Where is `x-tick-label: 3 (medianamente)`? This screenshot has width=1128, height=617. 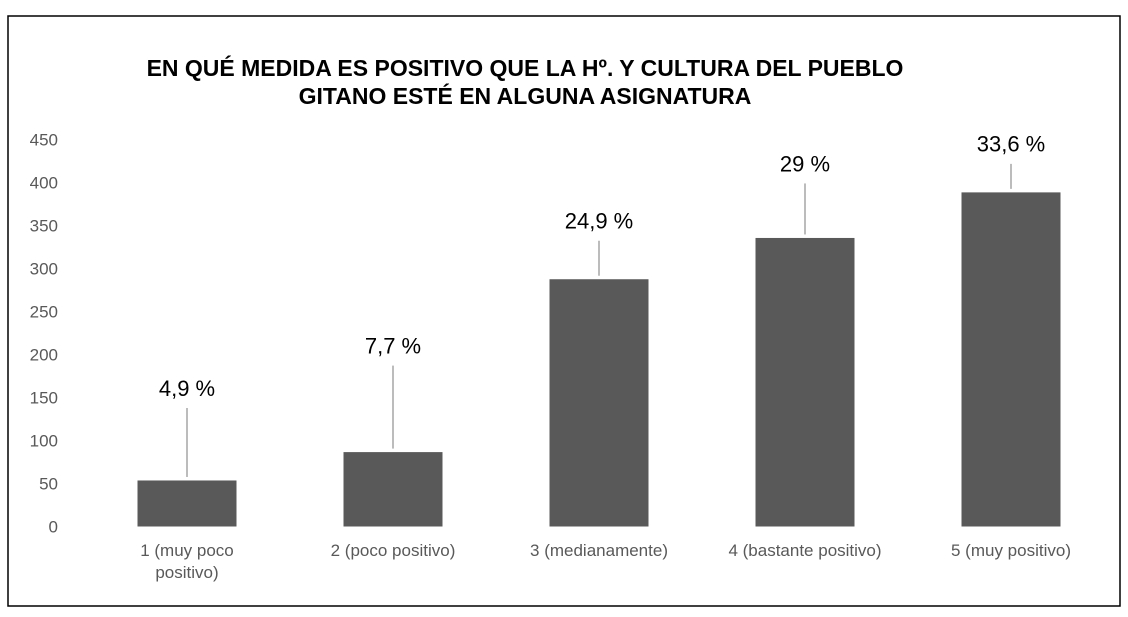 x-tick-label: 3 (medianamente) is located at coordinates (599, 550).